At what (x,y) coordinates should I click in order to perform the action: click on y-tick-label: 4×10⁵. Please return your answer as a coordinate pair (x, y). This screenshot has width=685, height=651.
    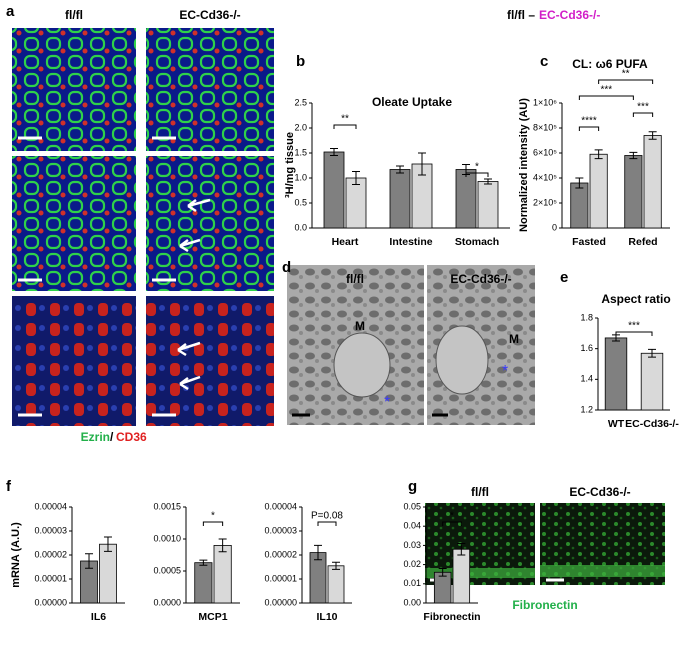
    Looking at the image, I should click on (545, 177).